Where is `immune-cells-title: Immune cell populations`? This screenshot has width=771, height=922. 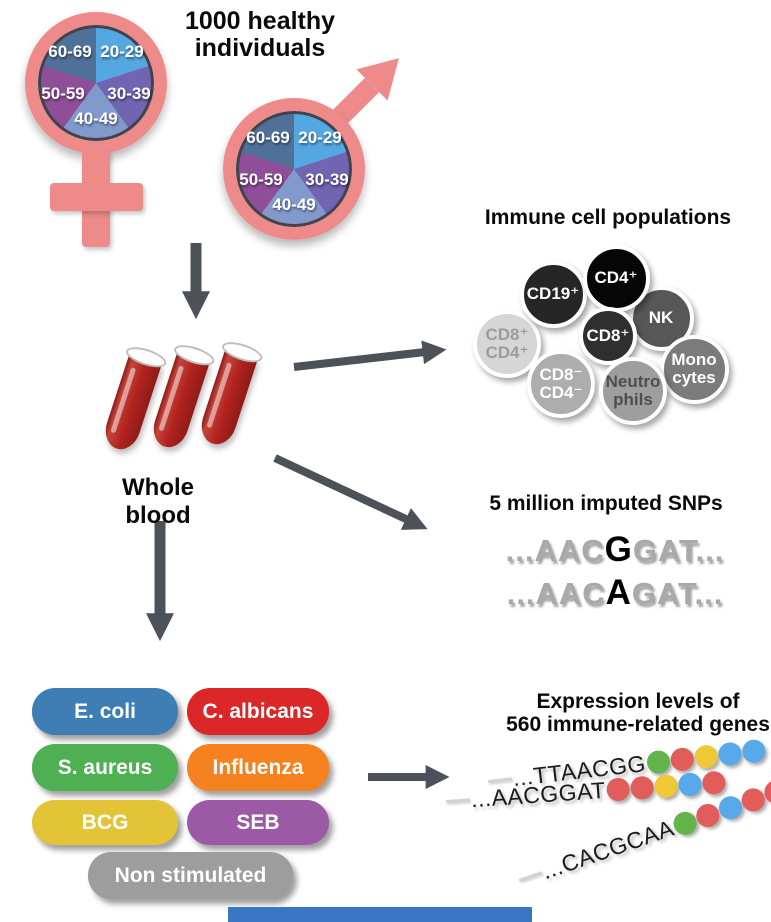 immune-cells-title: Immune cell populations is located at coordinates (608, 217).